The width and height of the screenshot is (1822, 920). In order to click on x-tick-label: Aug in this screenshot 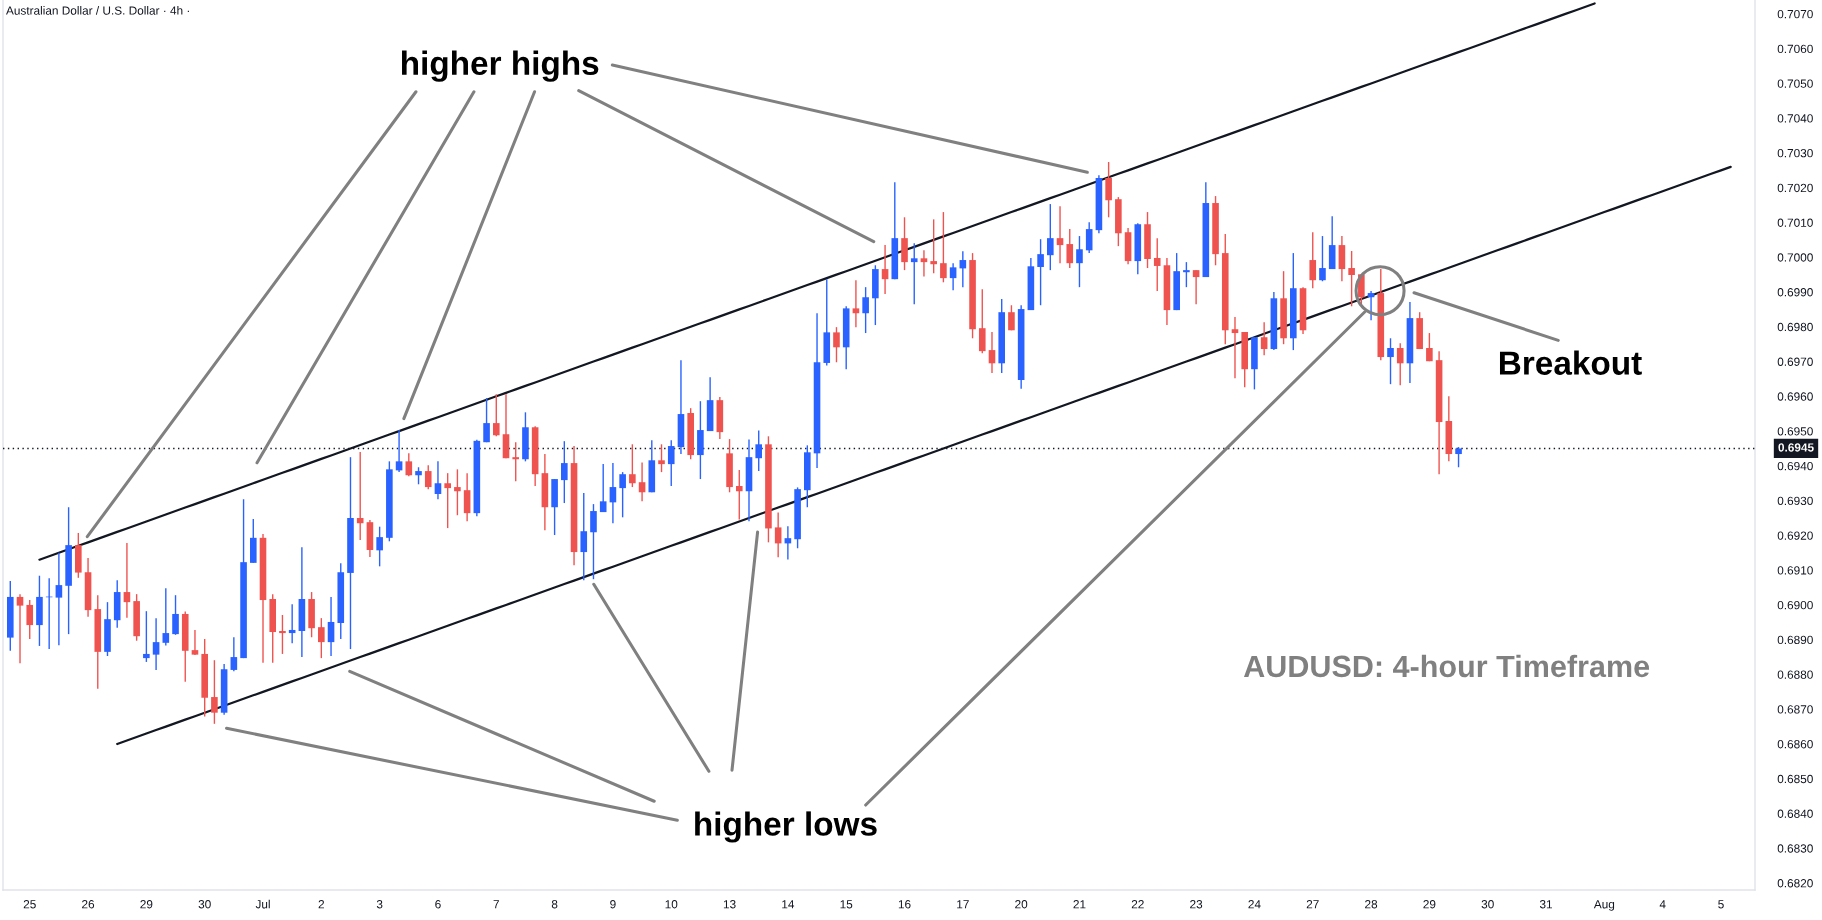, I will do `click(1604, 905)`.